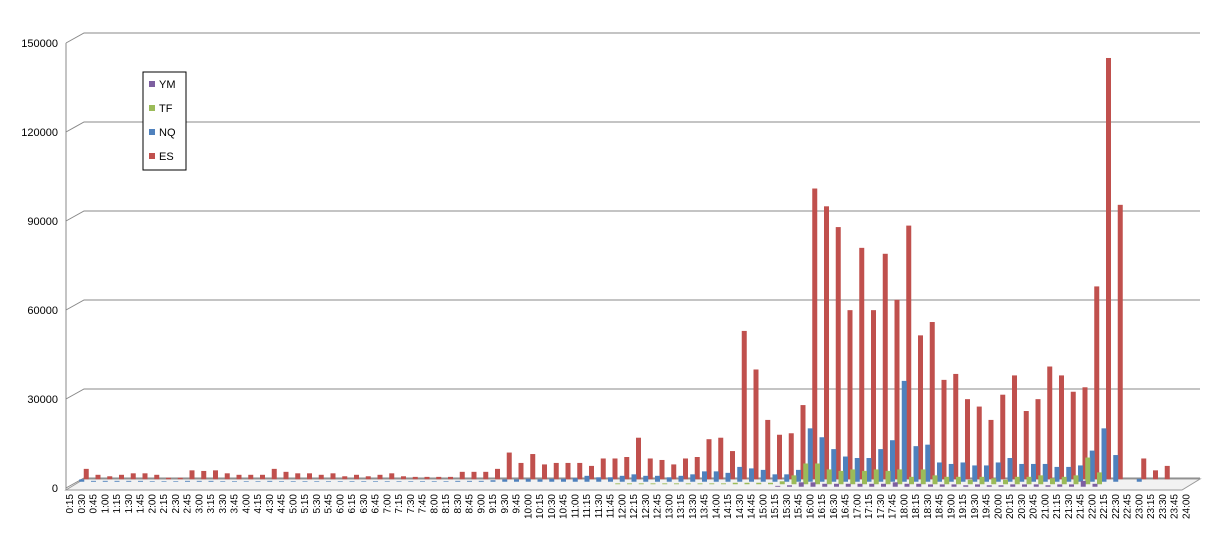 The height and width of the screenshot is (546, 1229). Describe the element at coordinates (963, 506) in the screenshot. I see `x-tick-label: 19:15` at that location.